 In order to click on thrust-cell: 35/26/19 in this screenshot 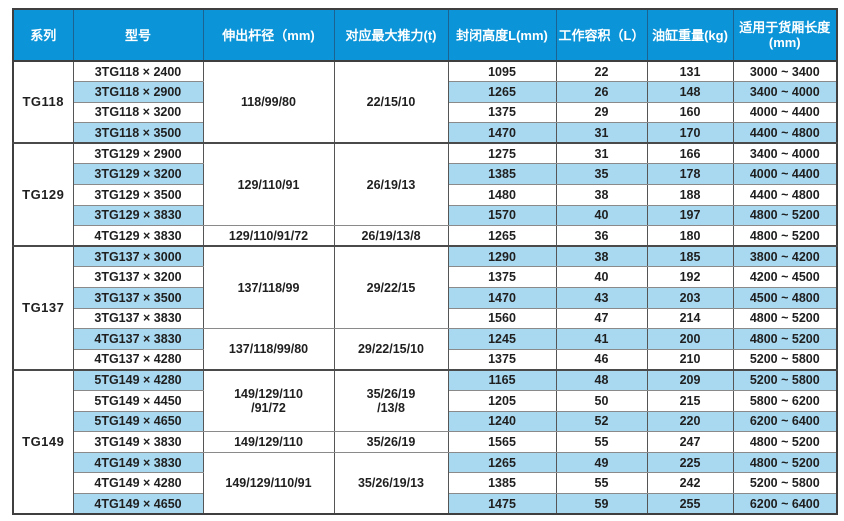, I will do `click(391, 442)`.